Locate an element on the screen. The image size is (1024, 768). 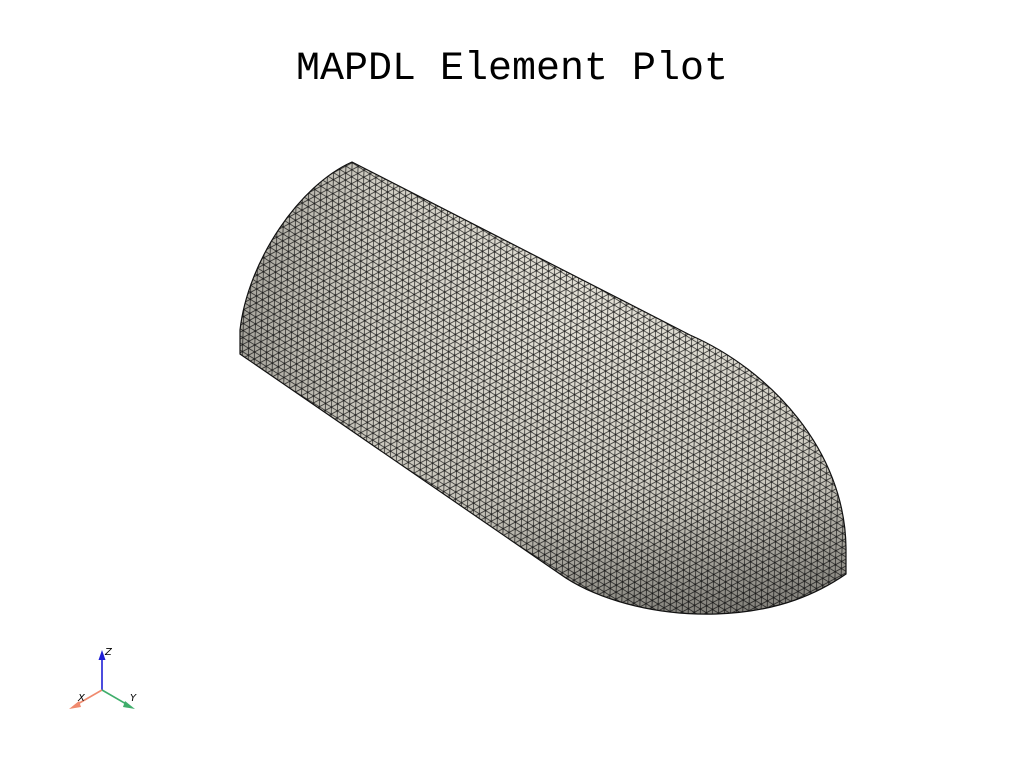
x-axis-line is located at coordinates (89, 697).